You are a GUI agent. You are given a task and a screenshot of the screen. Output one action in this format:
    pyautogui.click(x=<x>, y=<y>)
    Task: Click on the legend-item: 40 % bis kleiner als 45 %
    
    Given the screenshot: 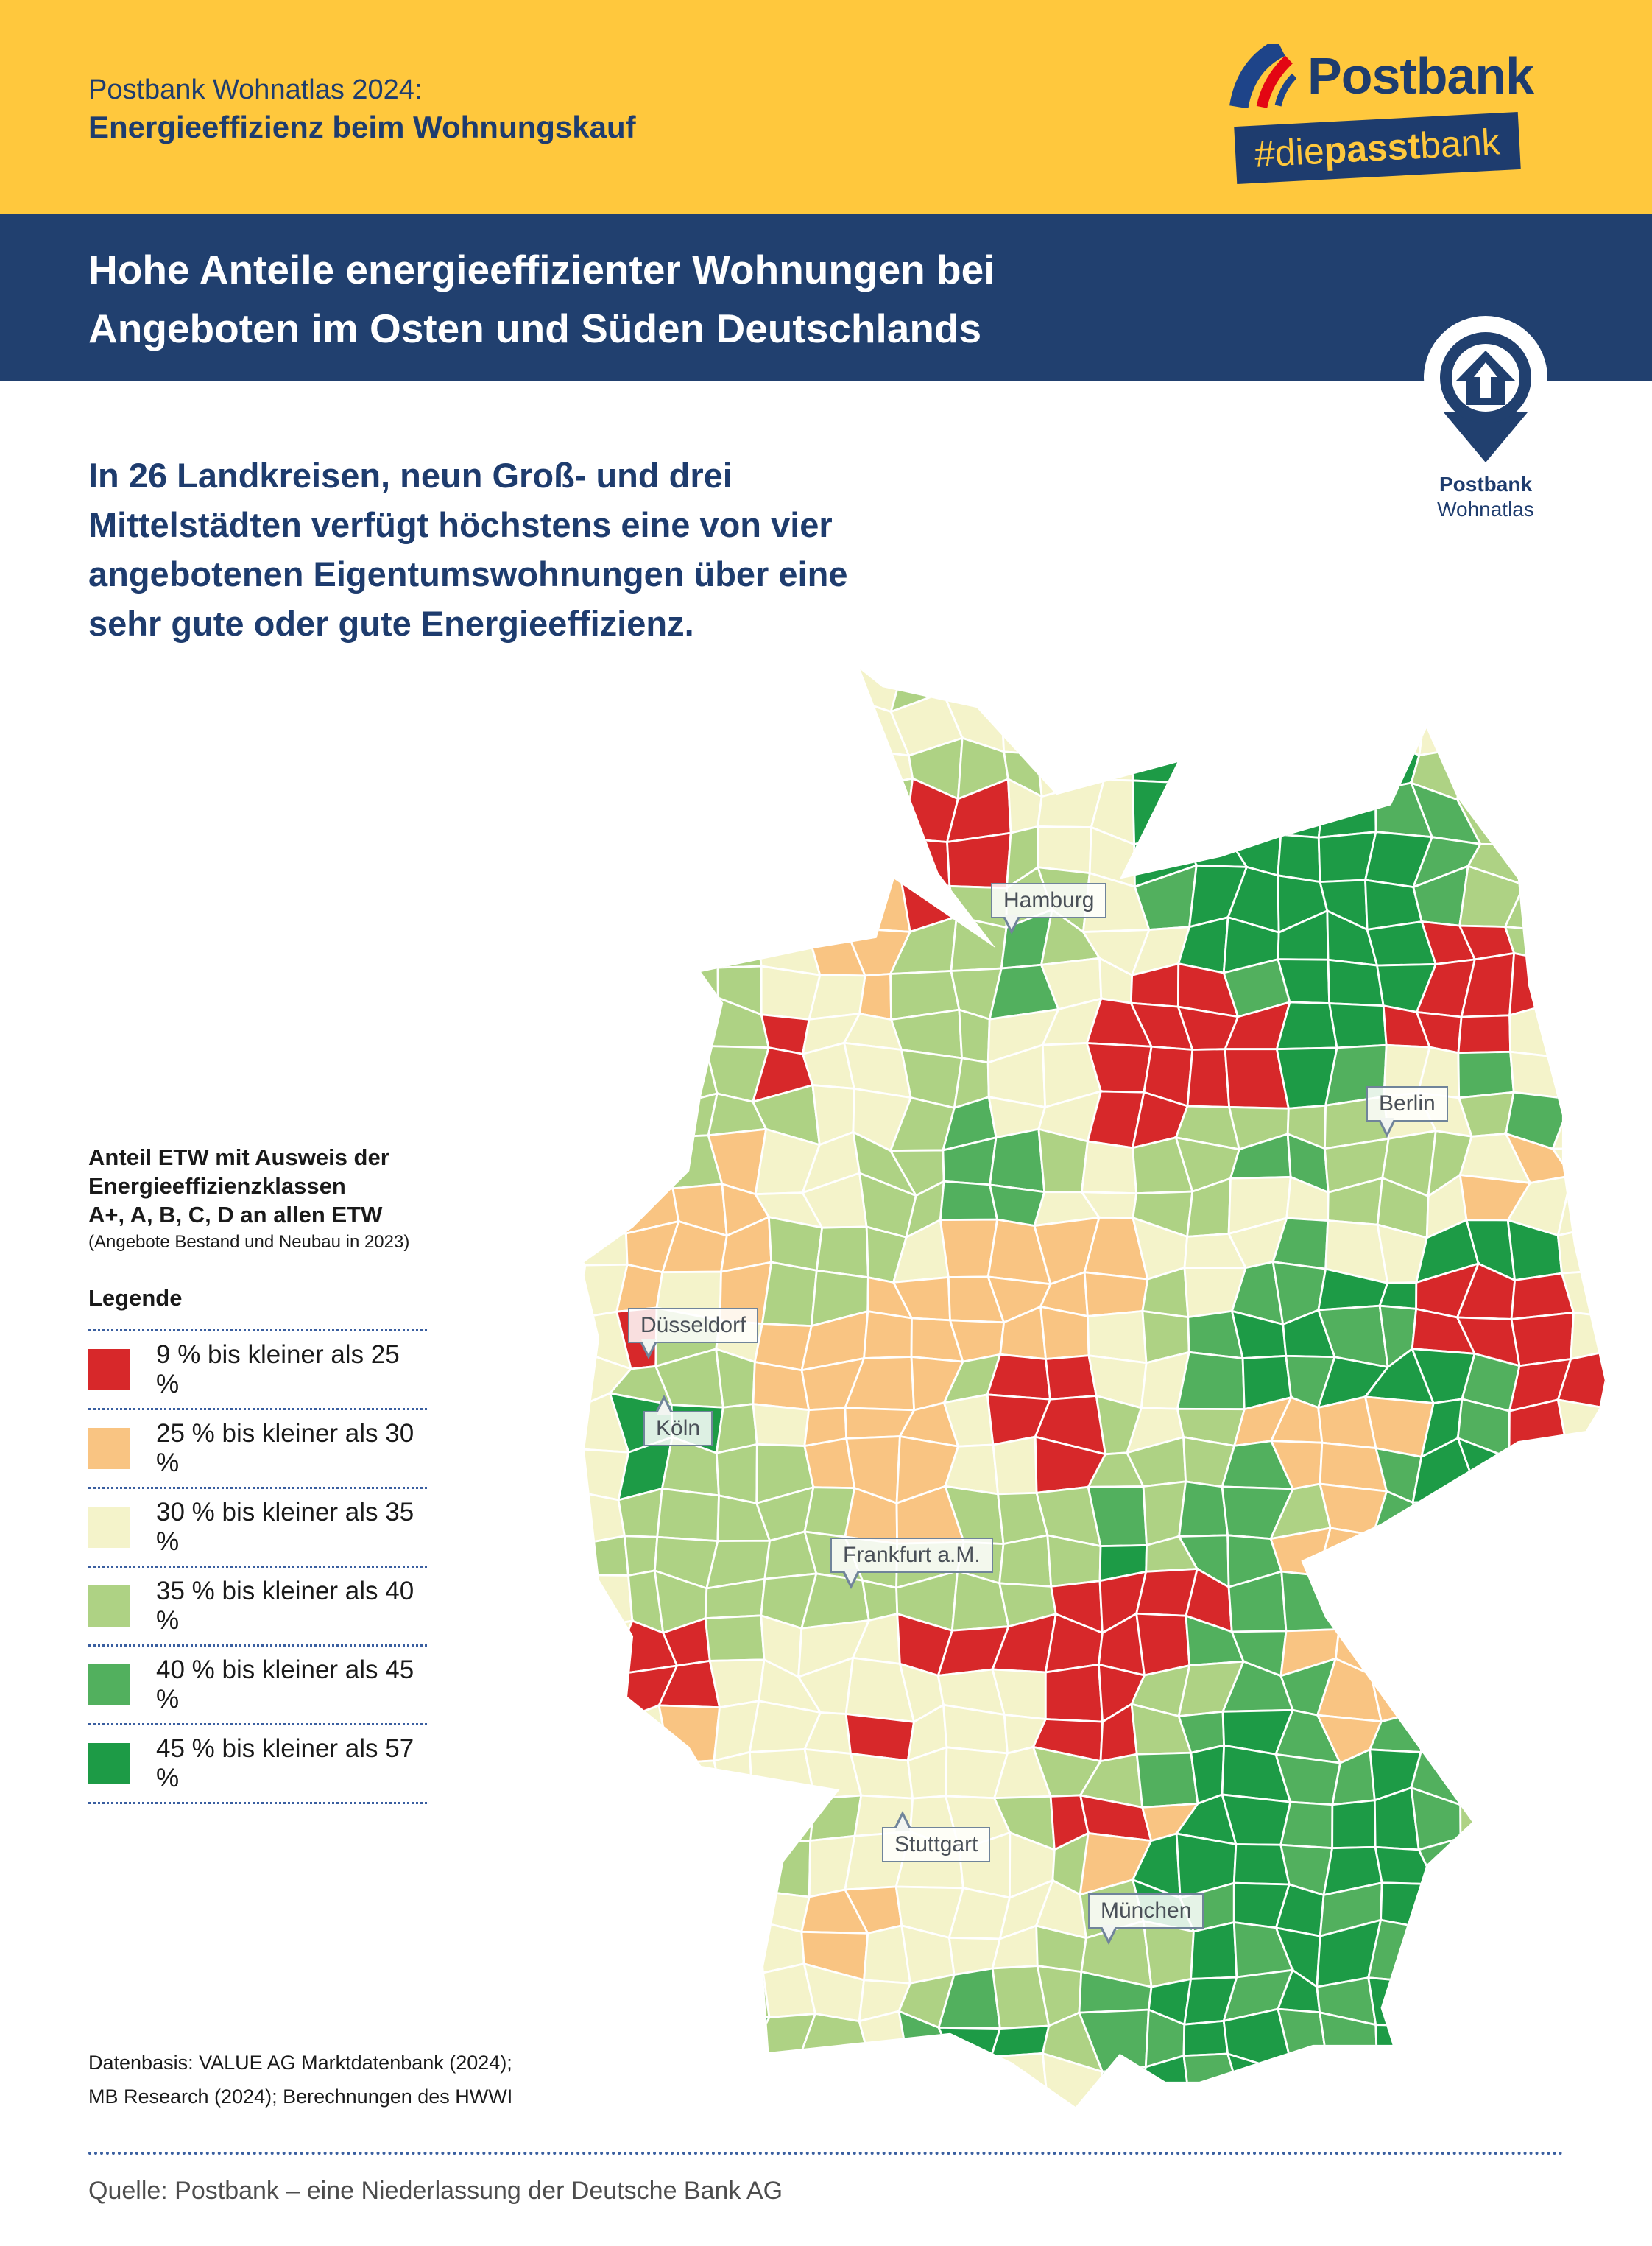 What is the action you would take?
    pyautogui.click(x=257, y=1683)
    